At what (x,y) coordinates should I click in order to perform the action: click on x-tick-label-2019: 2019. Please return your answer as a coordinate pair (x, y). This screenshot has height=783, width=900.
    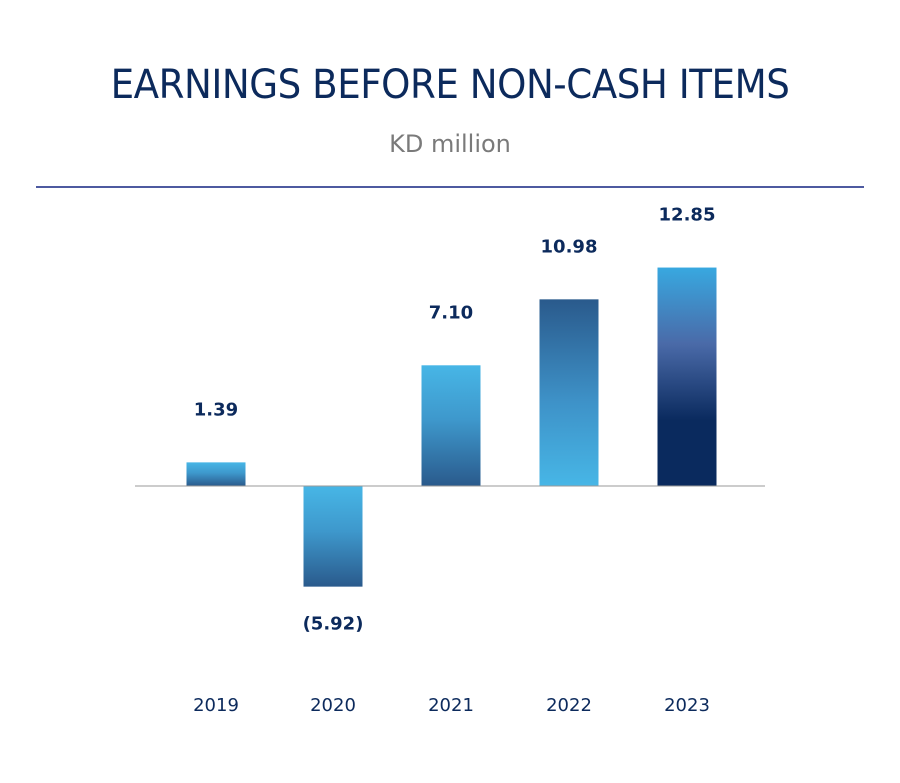
    Looking at the image, I should click on (216, 705).